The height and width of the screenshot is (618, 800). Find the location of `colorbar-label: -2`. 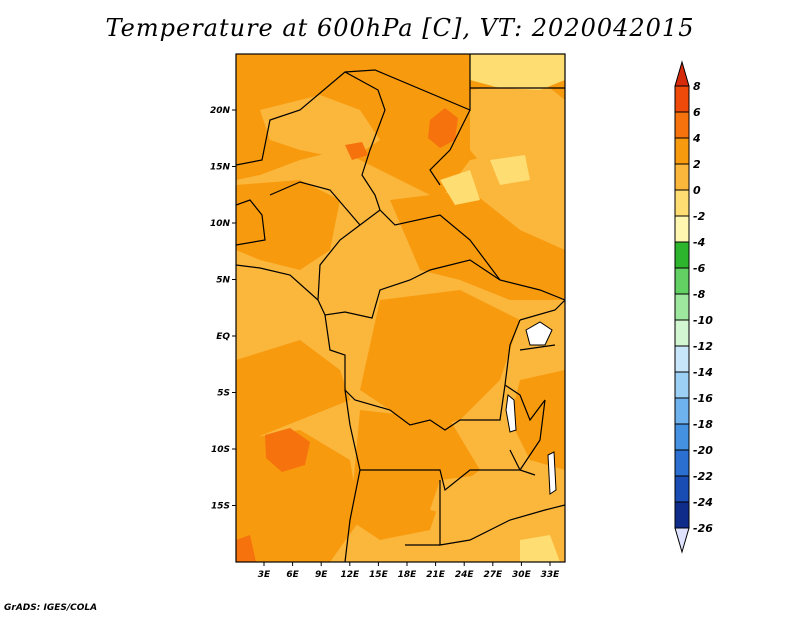

colorbar-label: -2 is located at coordinates (699, 216).